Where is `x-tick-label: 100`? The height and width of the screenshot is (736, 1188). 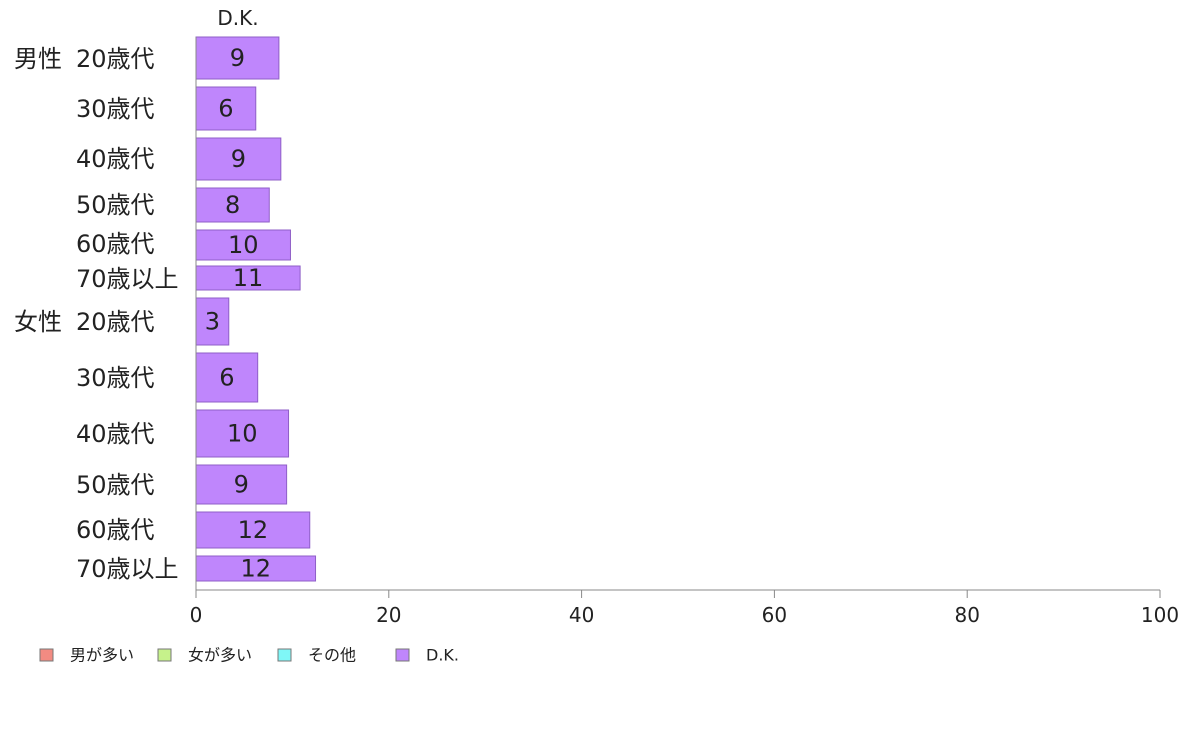 x-tick-label: 100 is located at coordinates (1160, 615).